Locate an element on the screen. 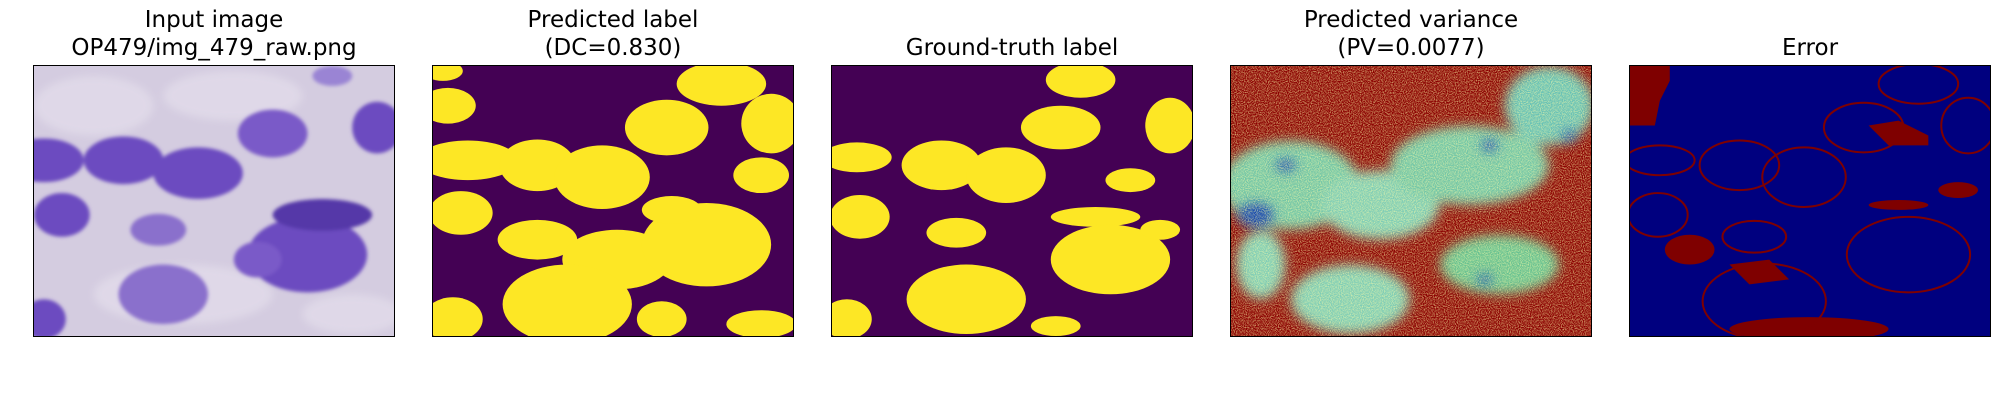 The width and height of the screenshot is (2000, 400). panel-title: Ground-truth label is located at coordinates (1012, 48).